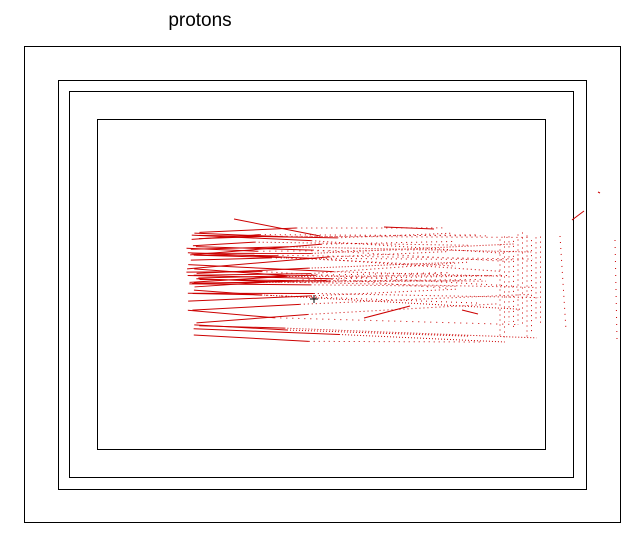  What do you see at coordinates (314, 299) in the screenshot?
I see `origin-marker` at bounding box center [314, 299].